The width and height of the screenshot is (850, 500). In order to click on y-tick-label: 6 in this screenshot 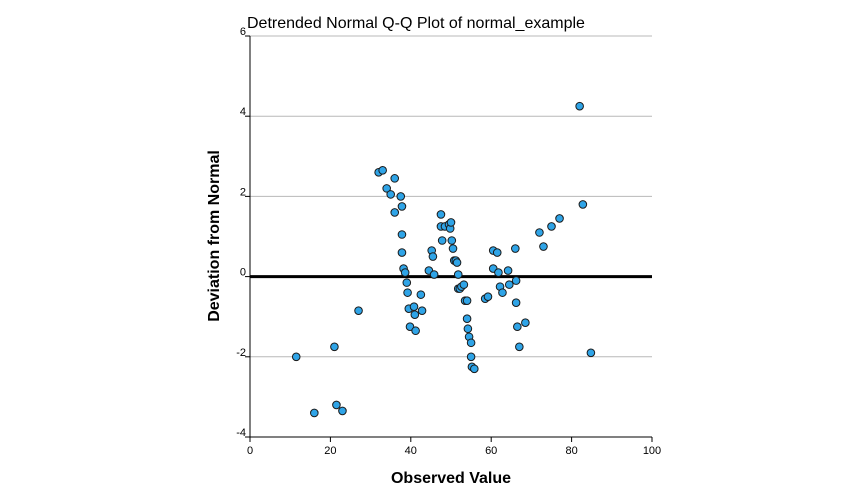, I will do `click(243, 32)`.